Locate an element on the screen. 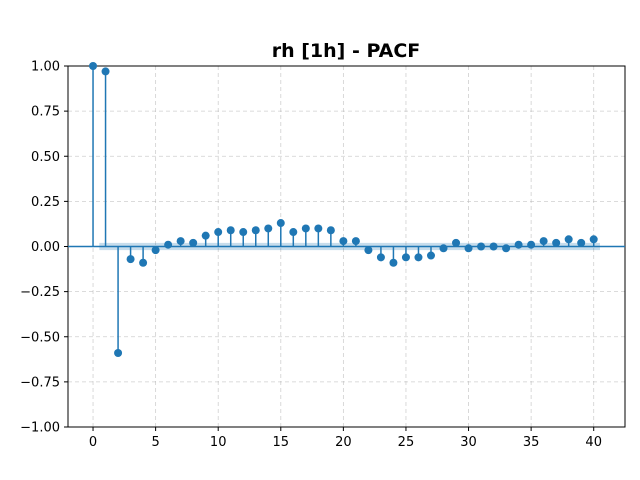 The image size is (640, 480). x-tick-label: 10 is located at coordinates (218, 442).